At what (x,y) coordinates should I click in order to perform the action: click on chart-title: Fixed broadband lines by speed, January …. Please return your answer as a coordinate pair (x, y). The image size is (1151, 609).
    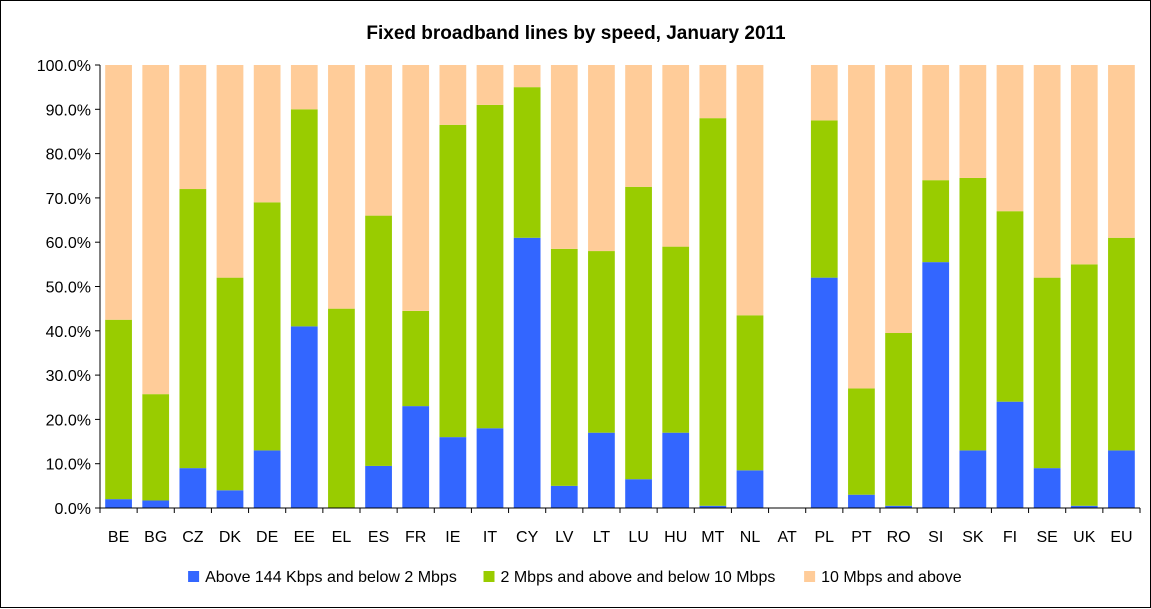
    Looking at the image, I should click on (576, 33).